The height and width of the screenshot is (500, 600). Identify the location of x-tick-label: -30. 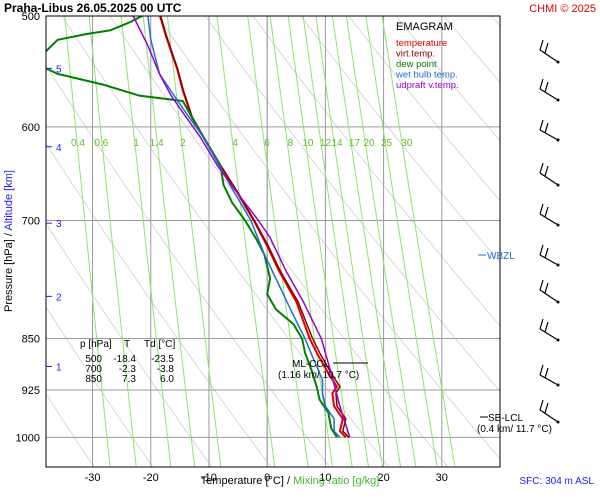
(93, 478).